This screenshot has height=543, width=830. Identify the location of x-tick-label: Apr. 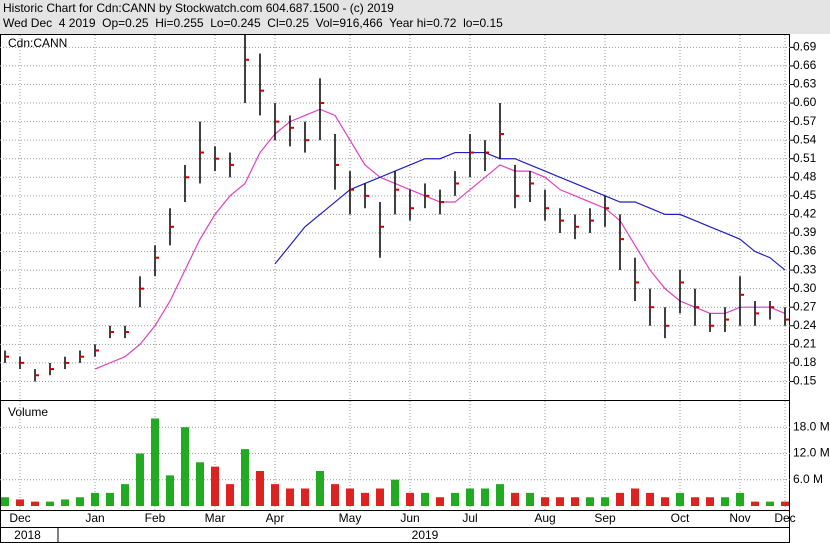
(275, 518).